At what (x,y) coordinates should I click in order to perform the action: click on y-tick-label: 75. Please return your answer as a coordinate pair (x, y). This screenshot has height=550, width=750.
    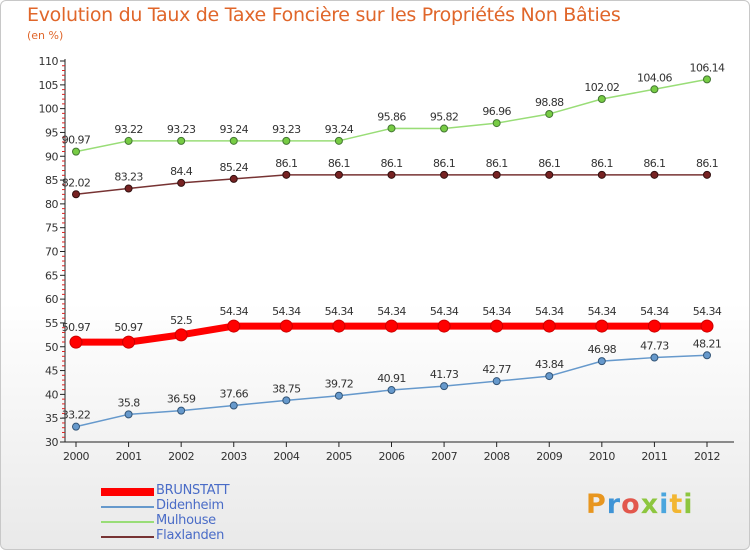
    Looking at the image, I should click on (51, 228).